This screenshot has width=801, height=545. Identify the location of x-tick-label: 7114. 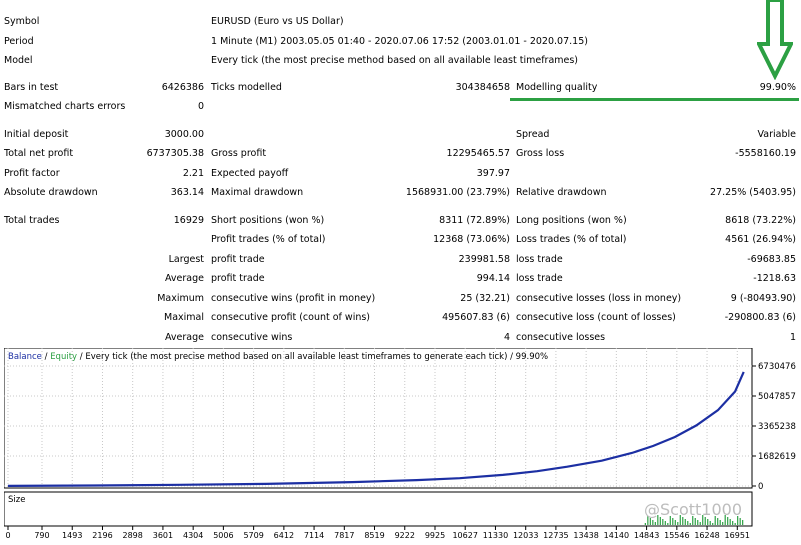
(314, 535).